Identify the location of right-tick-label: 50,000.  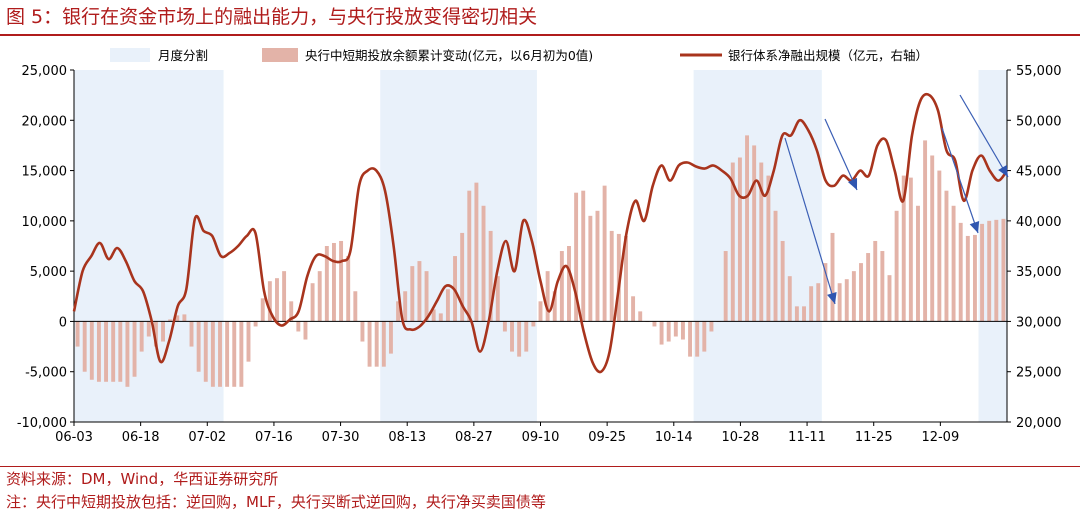
(1039, 121).